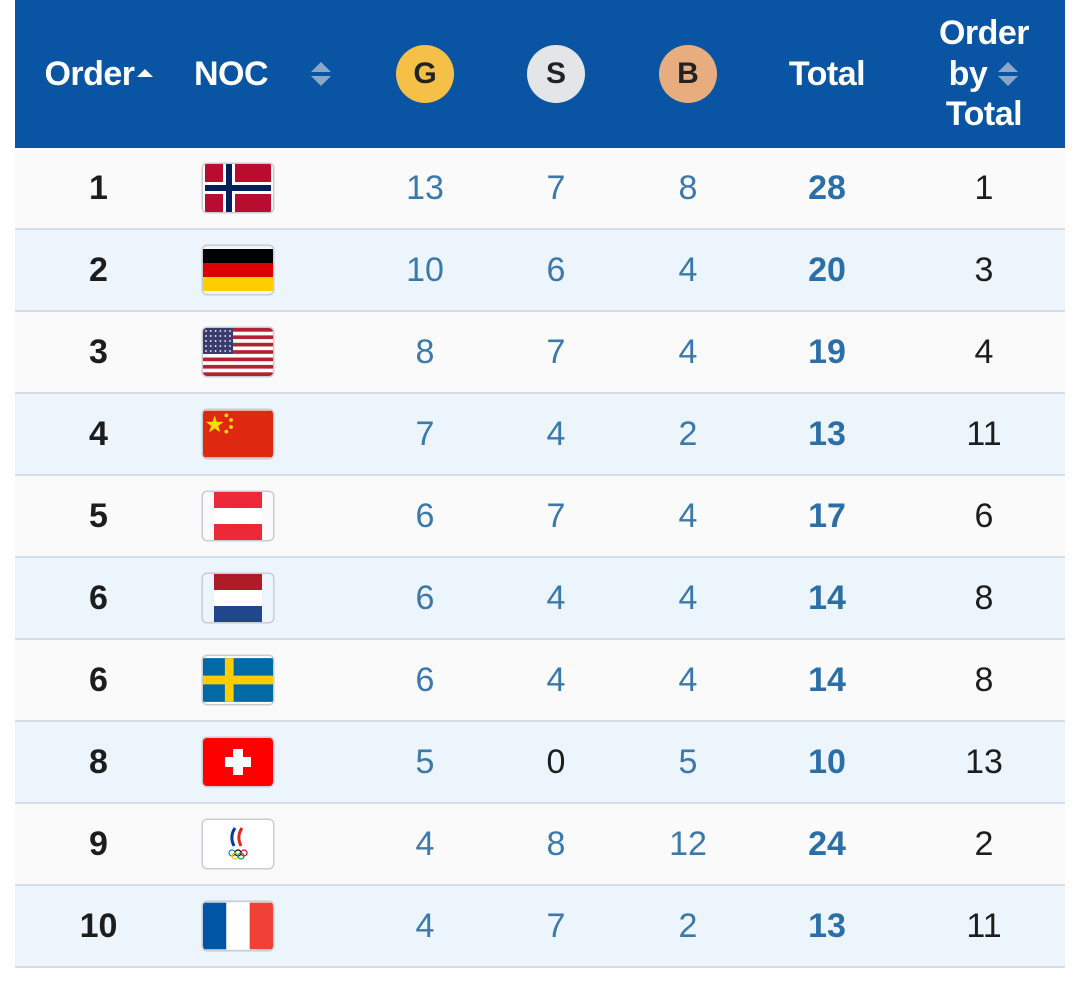  What do you see at coordinates (827, 843) in the screenshot?
I see `total-count: 24` at bounding box center [827, 843].